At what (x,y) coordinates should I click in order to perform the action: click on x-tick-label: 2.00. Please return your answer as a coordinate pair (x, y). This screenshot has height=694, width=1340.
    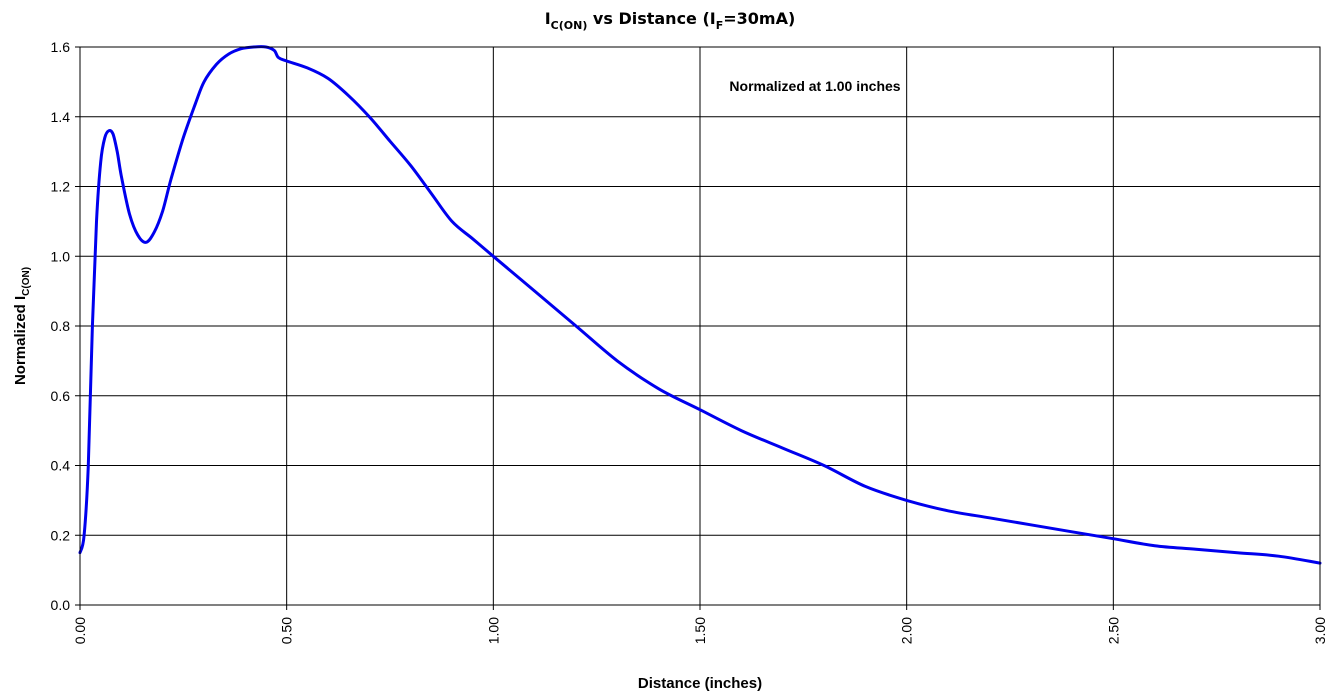
    Looking at the image, I should click on (907, 630).